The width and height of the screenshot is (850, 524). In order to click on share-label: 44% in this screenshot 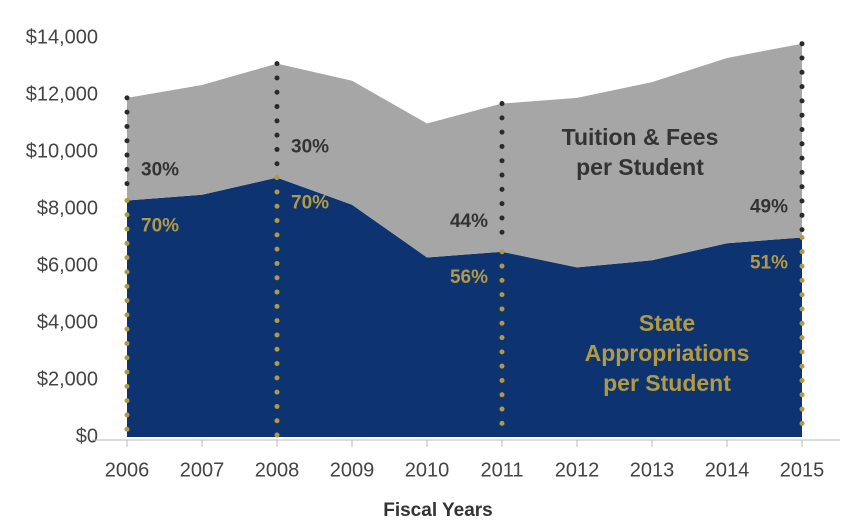, I will do `click(469, 221)`.